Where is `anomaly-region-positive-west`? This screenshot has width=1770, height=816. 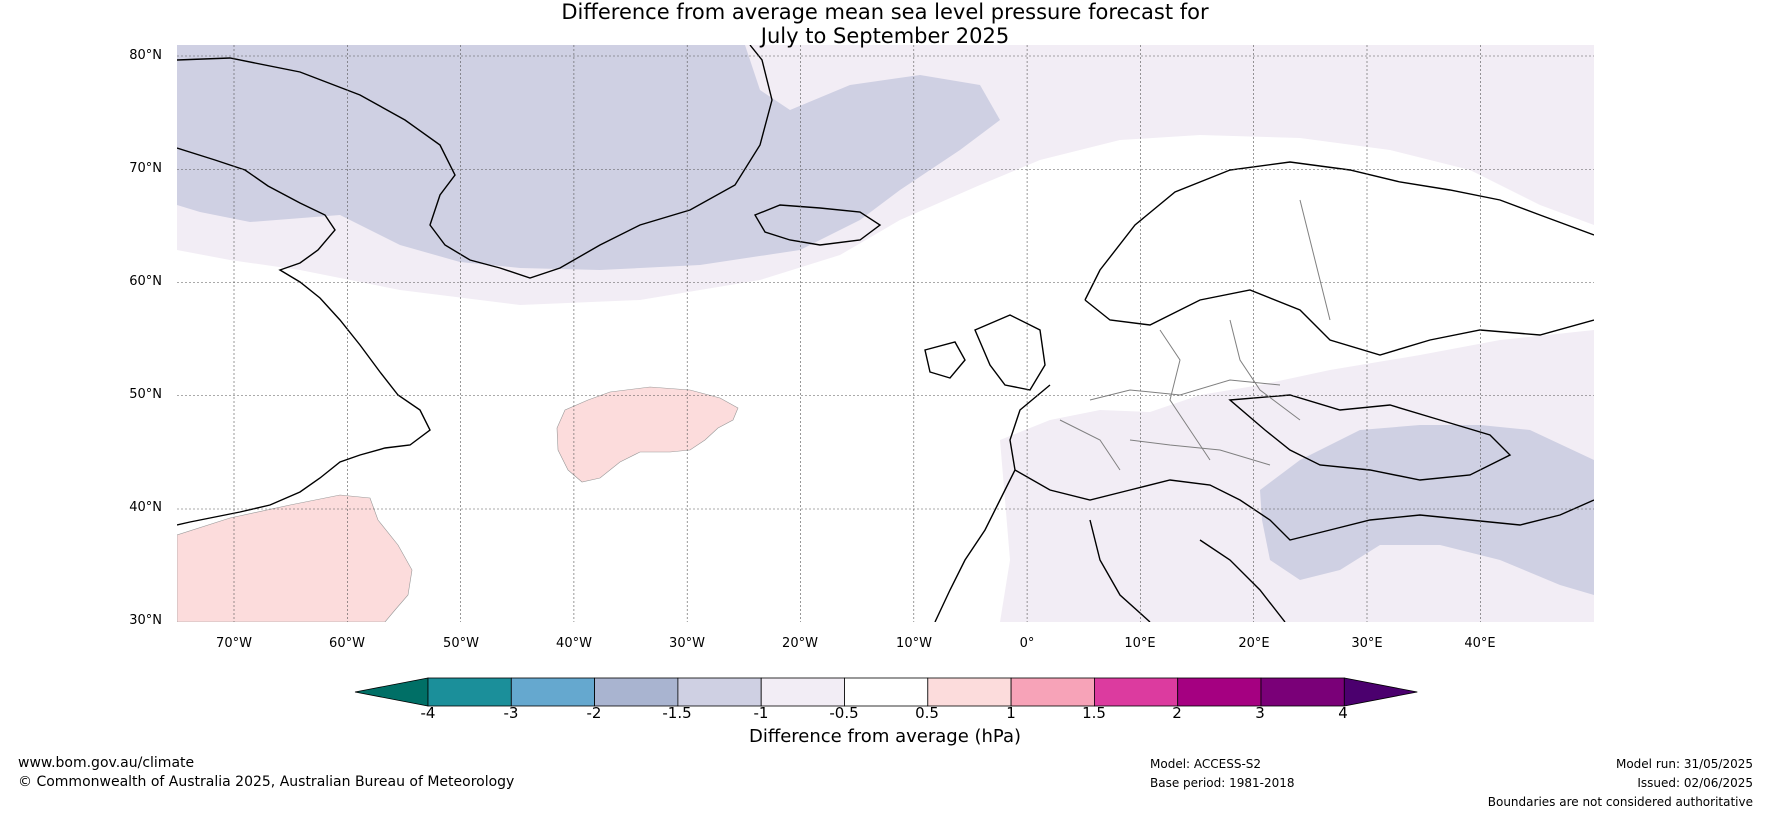 anomaly-region-positive-west is located at coordinates (295, 558).